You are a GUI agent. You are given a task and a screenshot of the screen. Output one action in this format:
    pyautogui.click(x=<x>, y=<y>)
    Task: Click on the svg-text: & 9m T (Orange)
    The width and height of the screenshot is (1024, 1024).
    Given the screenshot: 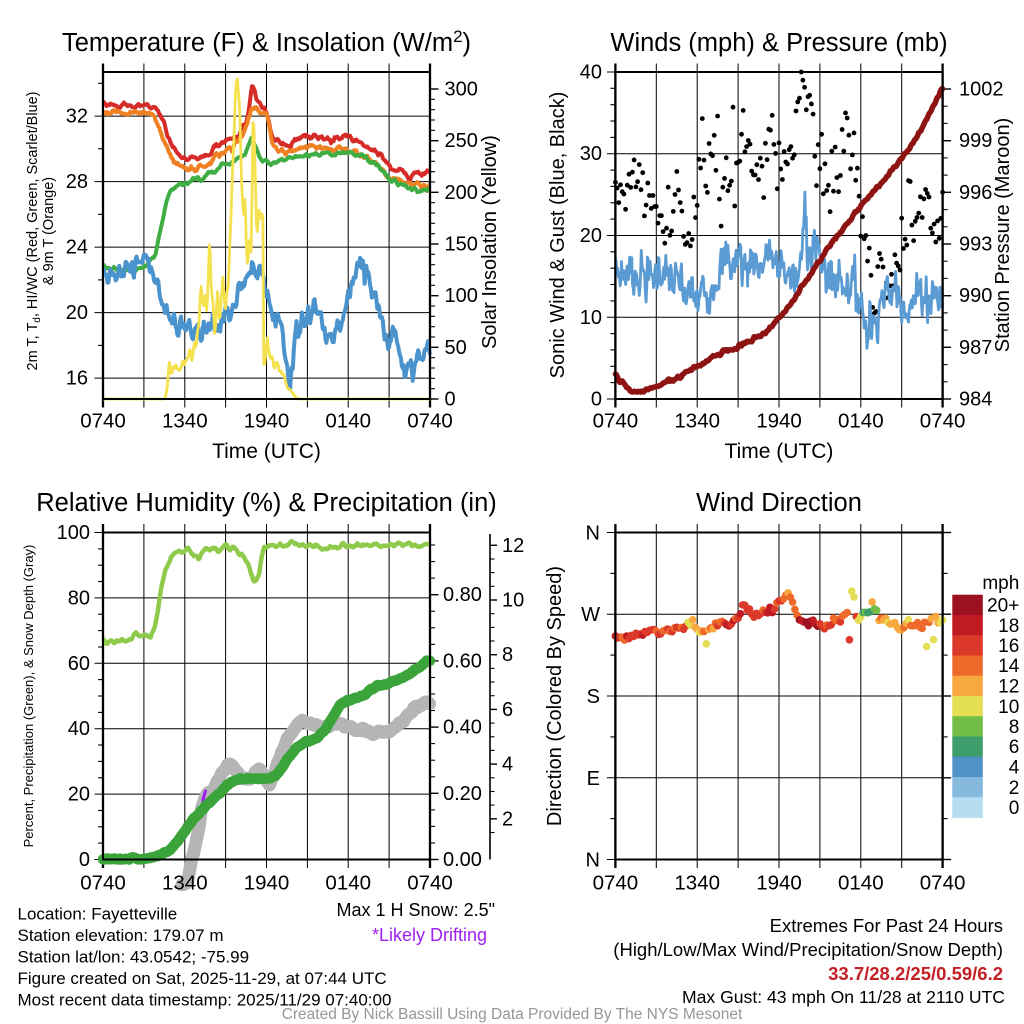 What is the action you would take?
    pyautogui.click(x=49, y=231)
    